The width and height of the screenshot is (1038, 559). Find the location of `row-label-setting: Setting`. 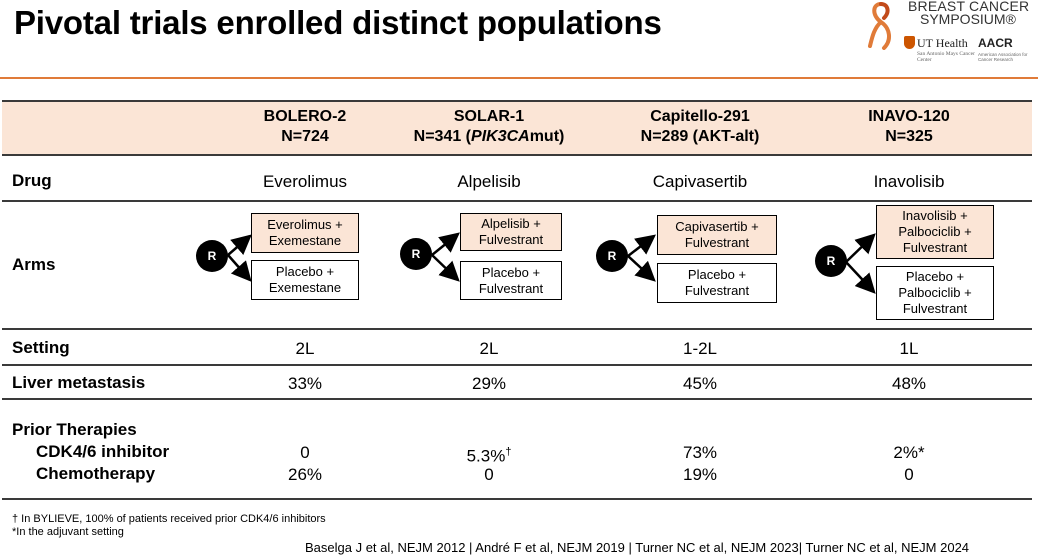

row-label-setting: Setting is located at coordinates (41, 347).